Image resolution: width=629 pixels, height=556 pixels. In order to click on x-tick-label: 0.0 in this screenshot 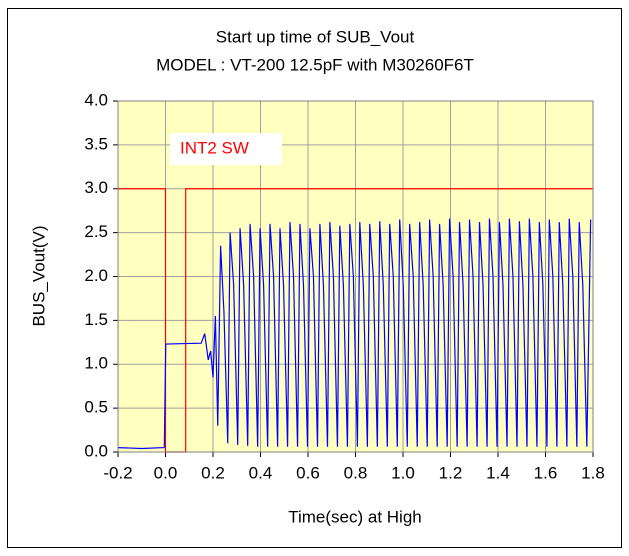, I will do `click(166, 472)`.